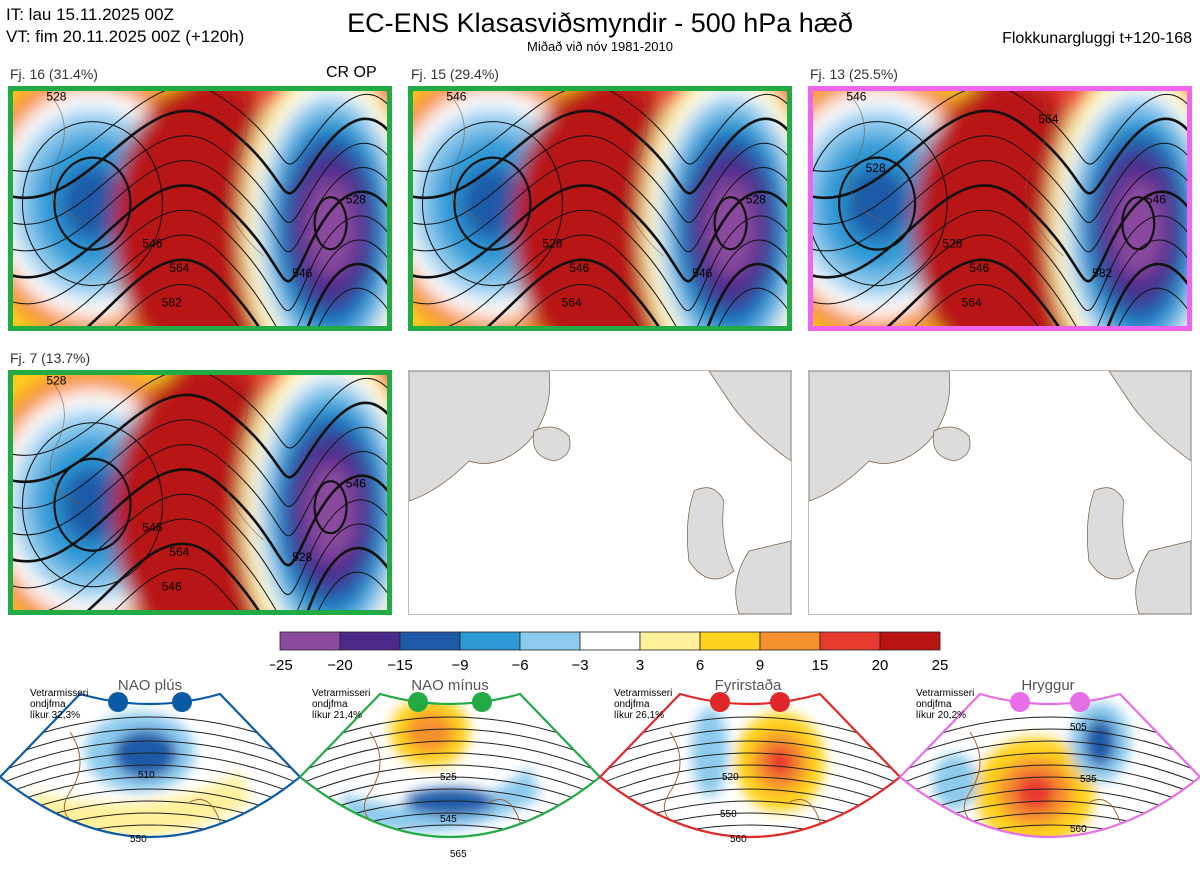  I want to click on map-svg: 546 528 546 564 582 546 528 564, so click(1000, 208).